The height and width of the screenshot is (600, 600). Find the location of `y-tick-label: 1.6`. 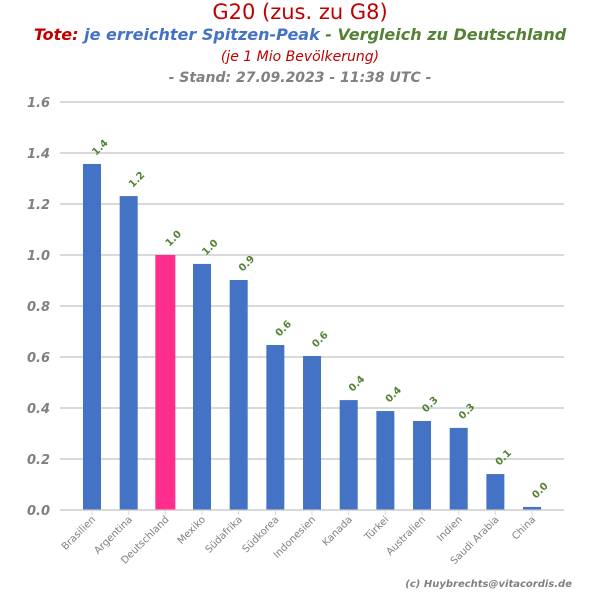

y-tick-label: 1.6 is located at coordinates (38, 103).